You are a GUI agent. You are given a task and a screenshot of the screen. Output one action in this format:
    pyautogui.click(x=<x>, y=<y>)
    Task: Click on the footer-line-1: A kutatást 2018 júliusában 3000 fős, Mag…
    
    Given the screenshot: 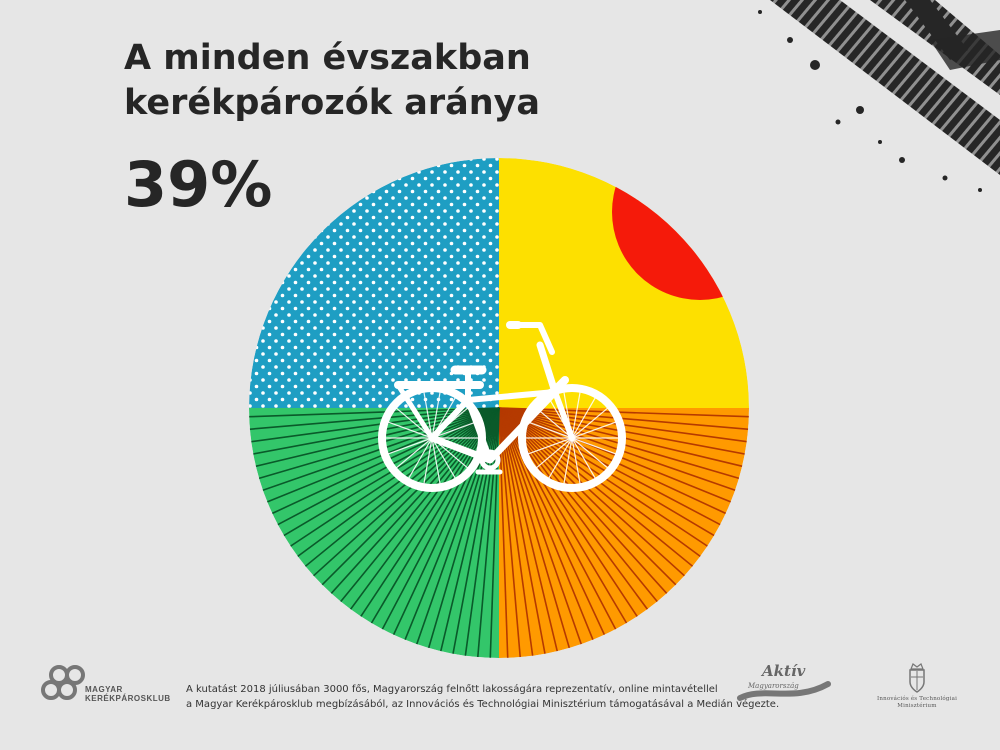 What is the action you would take?
    pyautogui.click(x=452, y=689)
    